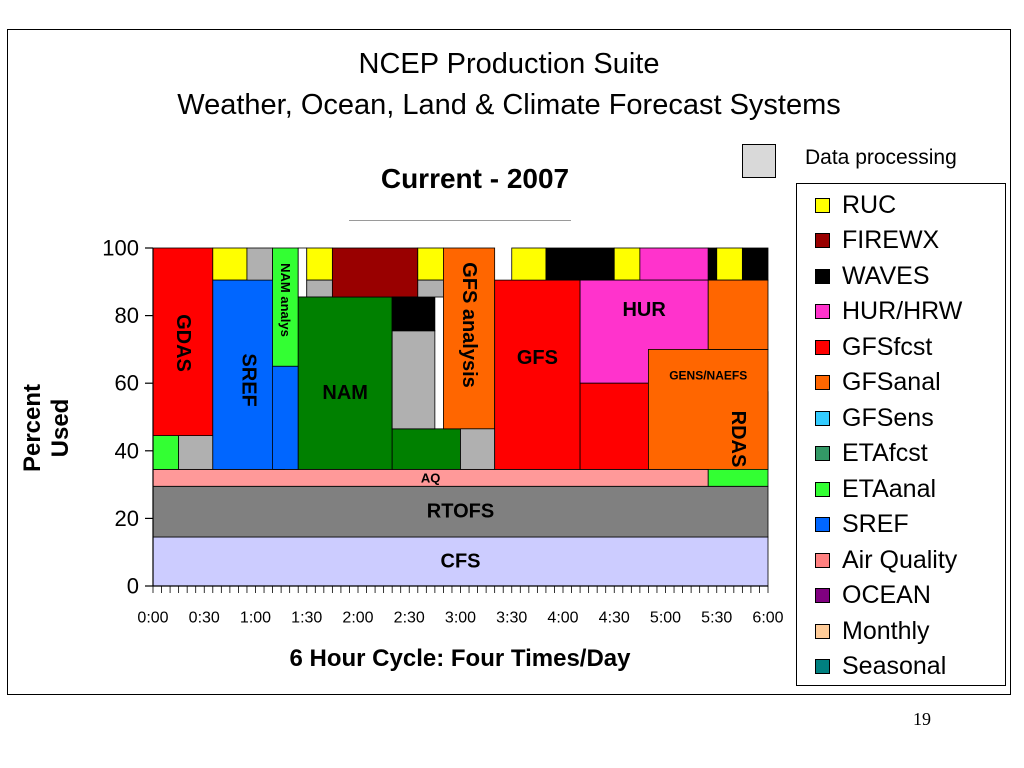 The height and width of the screenshot is (768, 1024). What do you see at coordinates (886, 630) in the screenshot?
I see `legend-label: Monthly` at bounding box center [886, 630].